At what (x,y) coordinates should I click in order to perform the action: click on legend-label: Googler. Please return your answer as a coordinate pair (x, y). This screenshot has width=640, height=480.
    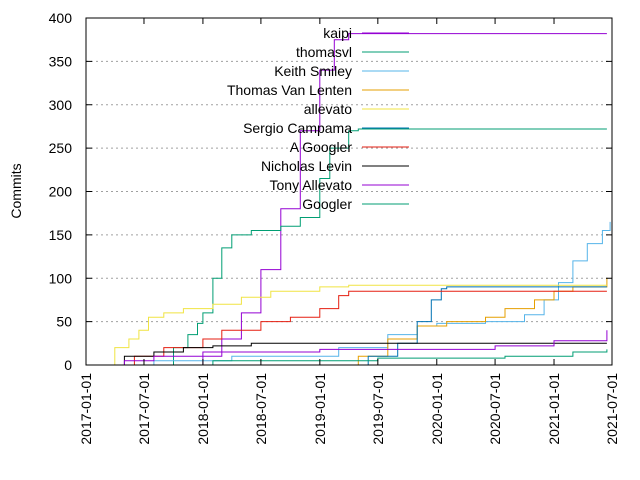
    Looking at the image, I should click on (327, 204).